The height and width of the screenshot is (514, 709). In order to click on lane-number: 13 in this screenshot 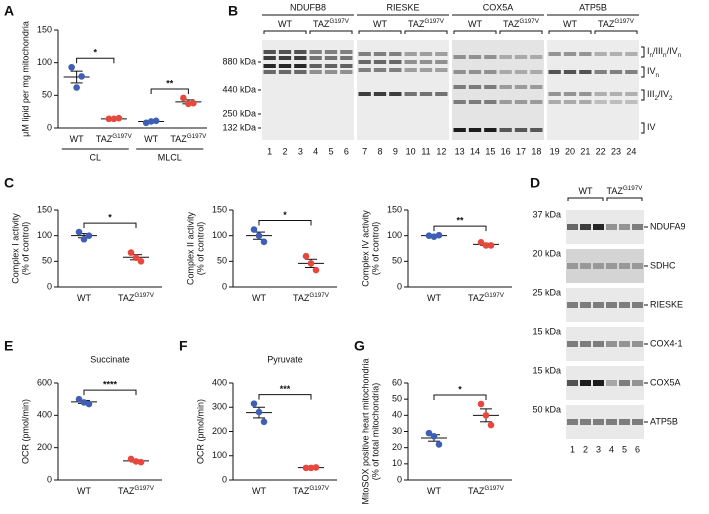, I will do `click(460, 151)`.